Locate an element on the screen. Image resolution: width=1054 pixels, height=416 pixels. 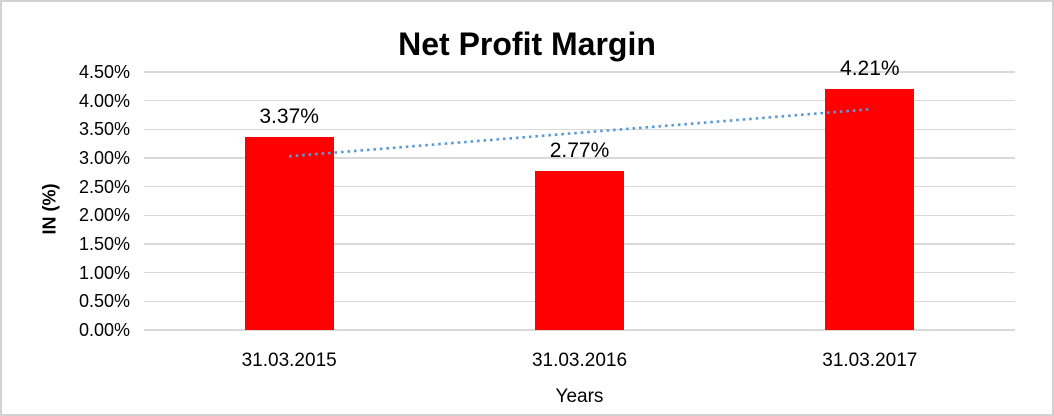
y-tick-label: 2.00% is located at coordinates (104, 215).